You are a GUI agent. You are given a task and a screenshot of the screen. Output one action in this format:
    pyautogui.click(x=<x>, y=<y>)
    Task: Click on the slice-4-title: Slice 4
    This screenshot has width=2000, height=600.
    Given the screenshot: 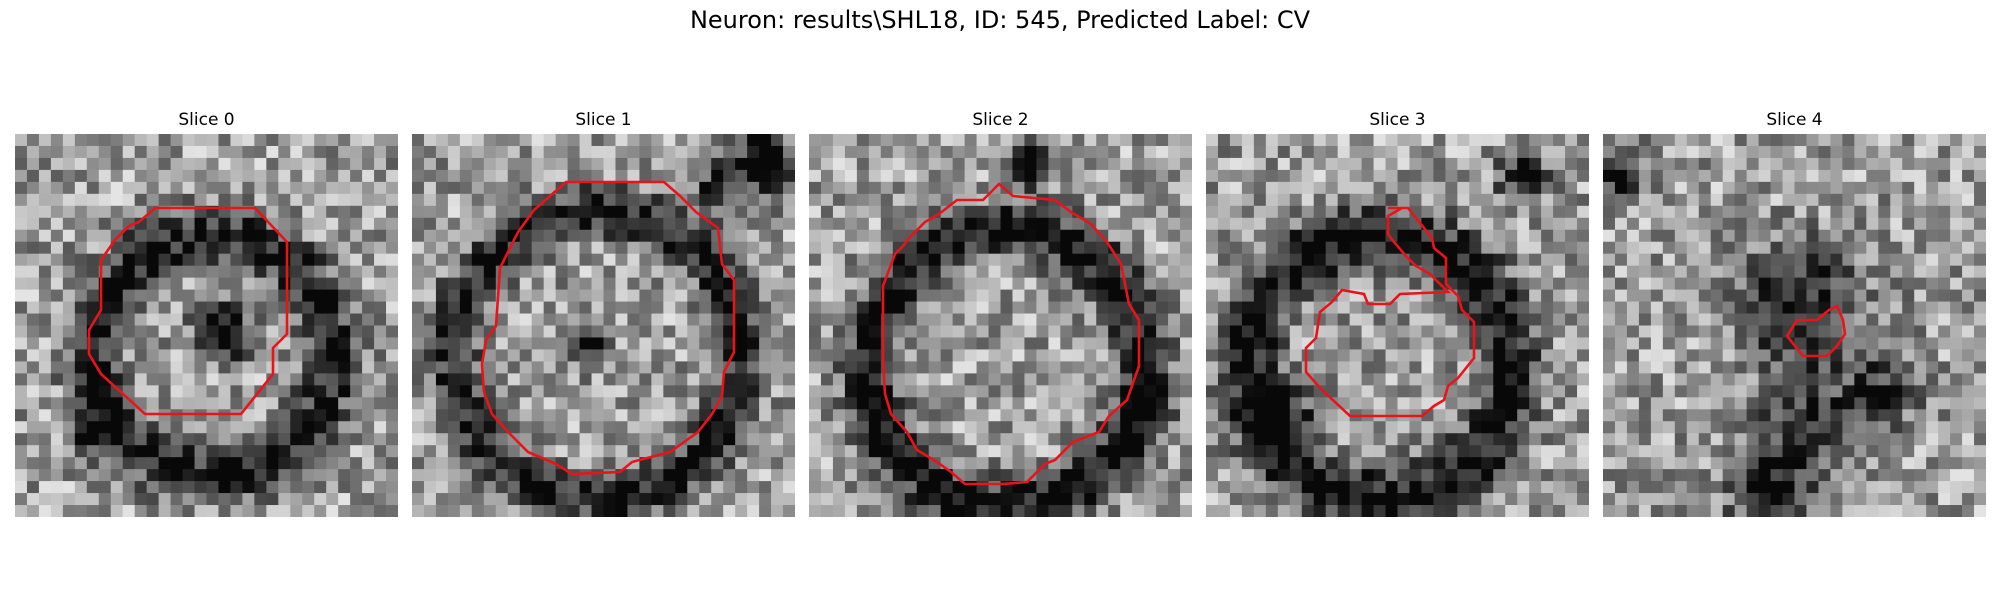 What is the action you would take?
    pyautogui.click(x=1794, y=120)
    